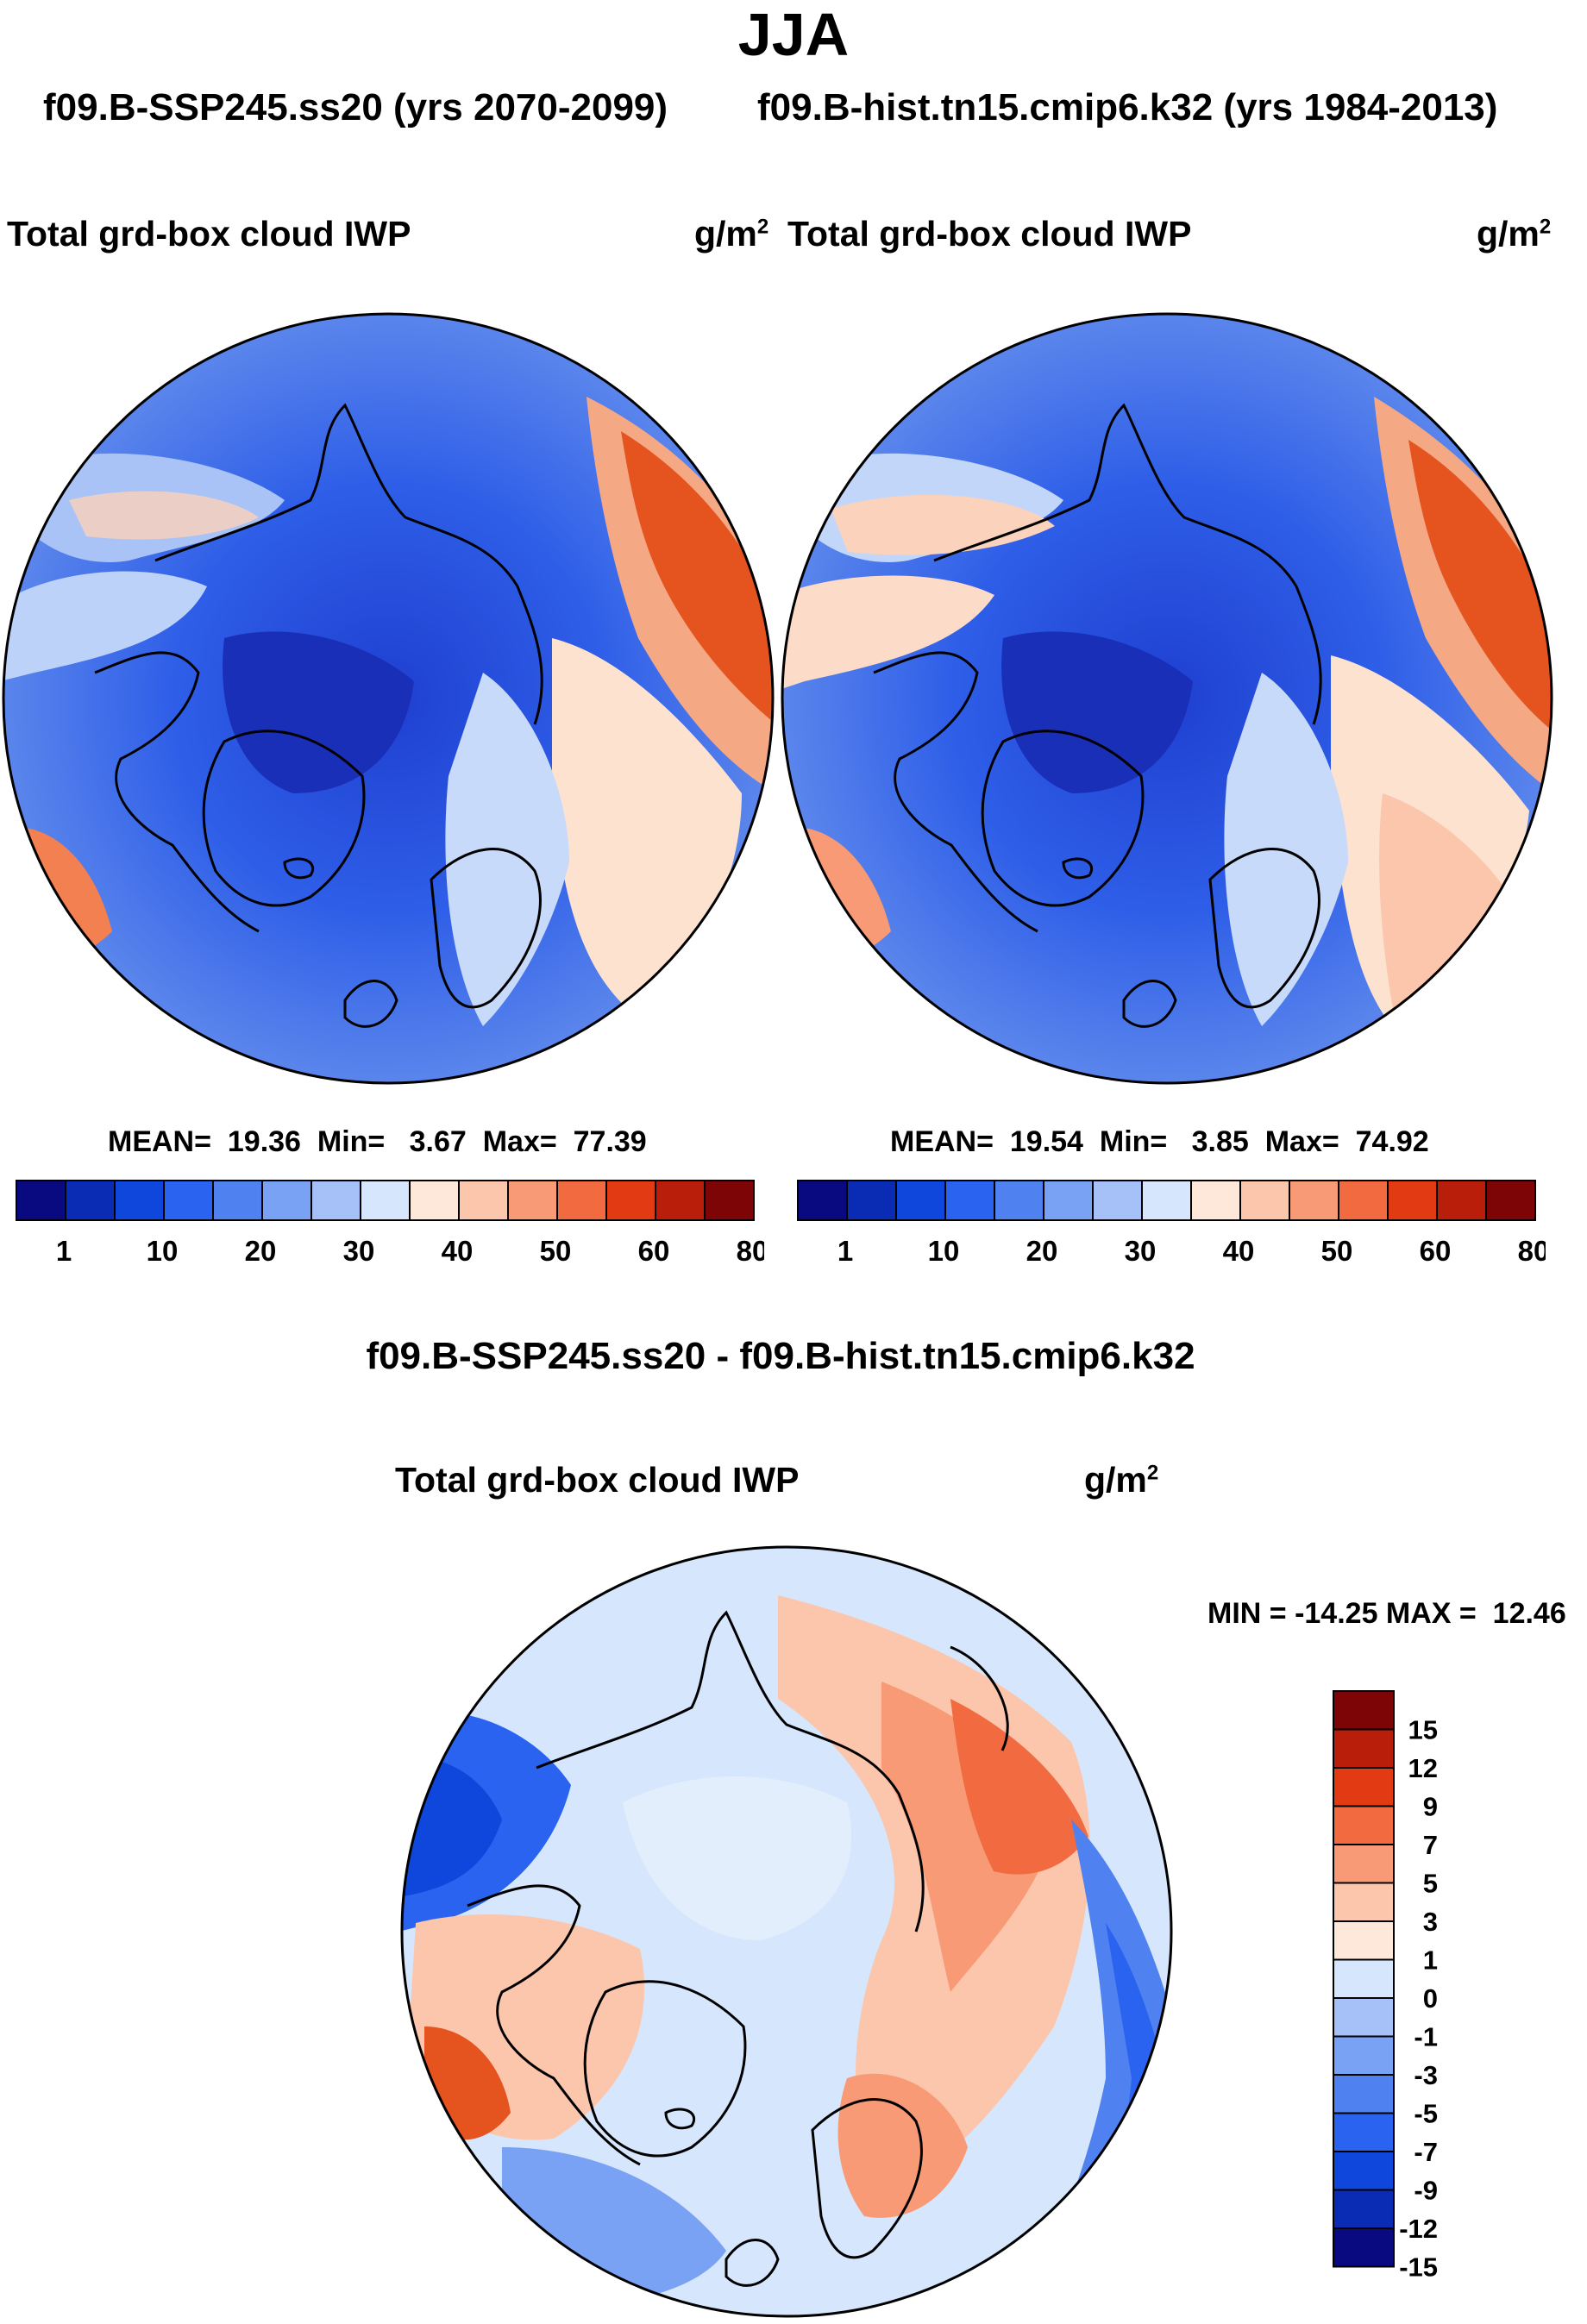 This screenshot has width=1587, height=2324. What do you see at coordinates (163, 1251) in the screenshot?
I see `left-colorbar-tick: 10` at bounding box center [163, 1251].